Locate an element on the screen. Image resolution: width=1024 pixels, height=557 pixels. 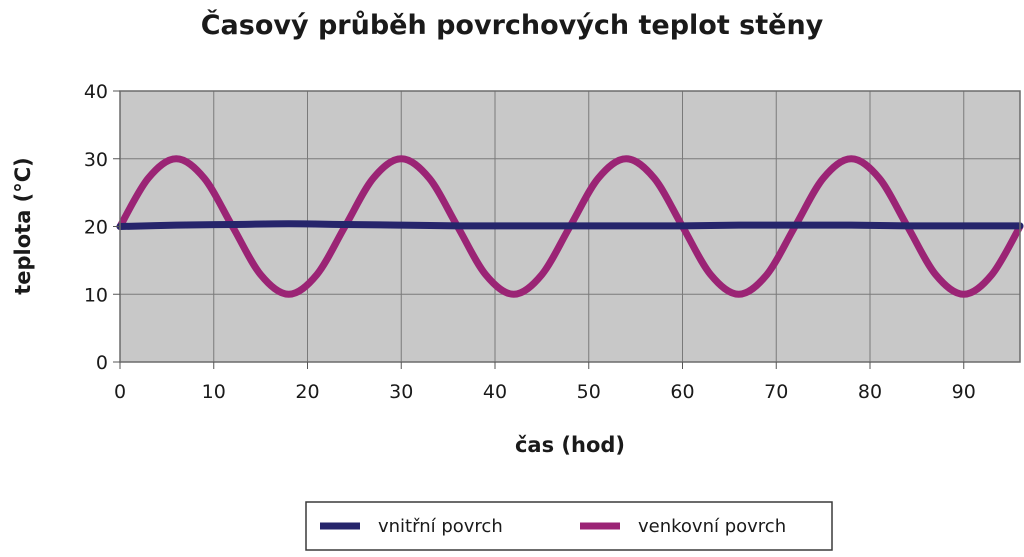
y-tick-label: 20 is located at coordinates (96, 228).